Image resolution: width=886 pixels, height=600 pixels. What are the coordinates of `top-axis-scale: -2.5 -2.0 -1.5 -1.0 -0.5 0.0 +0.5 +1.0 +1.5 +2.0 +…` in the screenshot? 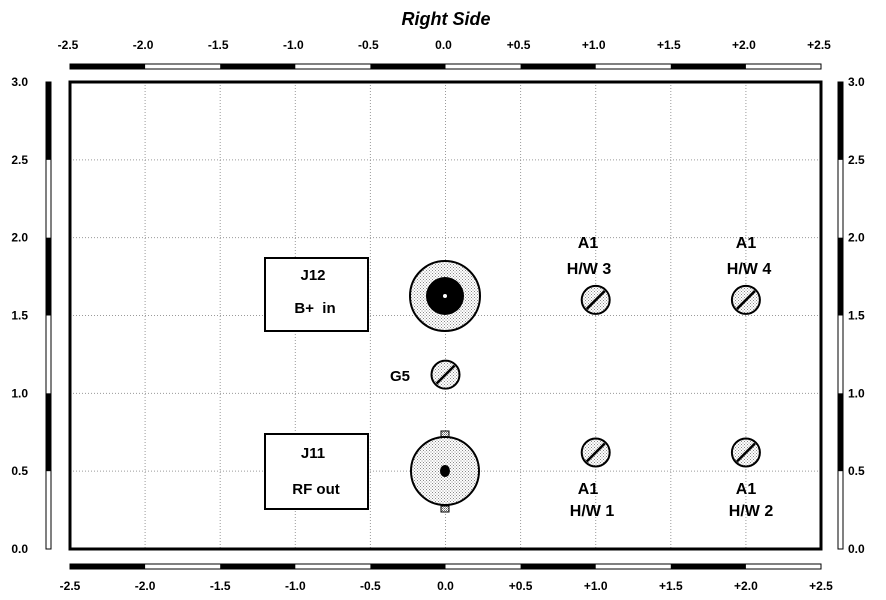 It's located at (444, 54).